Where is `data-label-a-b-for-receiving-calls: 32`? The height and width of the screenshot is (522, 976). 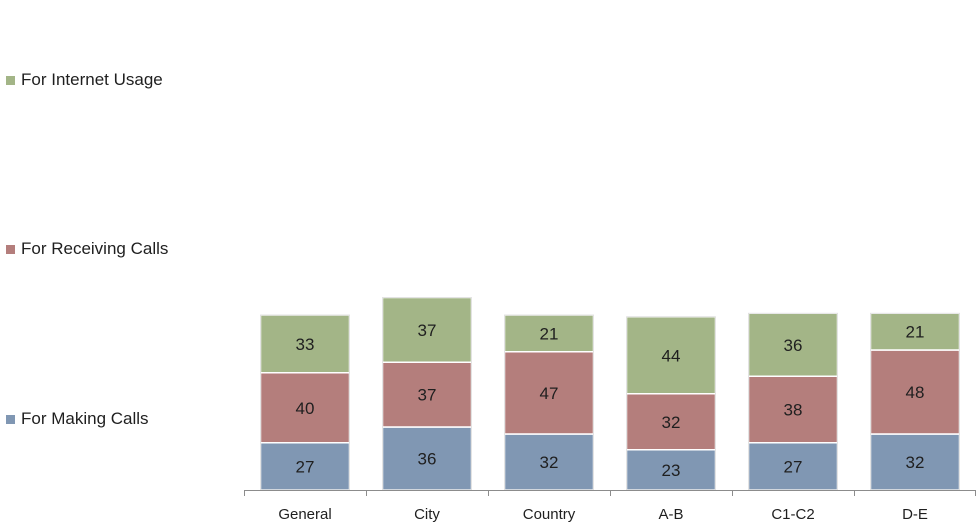
data-label-a-b-for-receiving-calls: 32 is located at coordinates (671, 422).